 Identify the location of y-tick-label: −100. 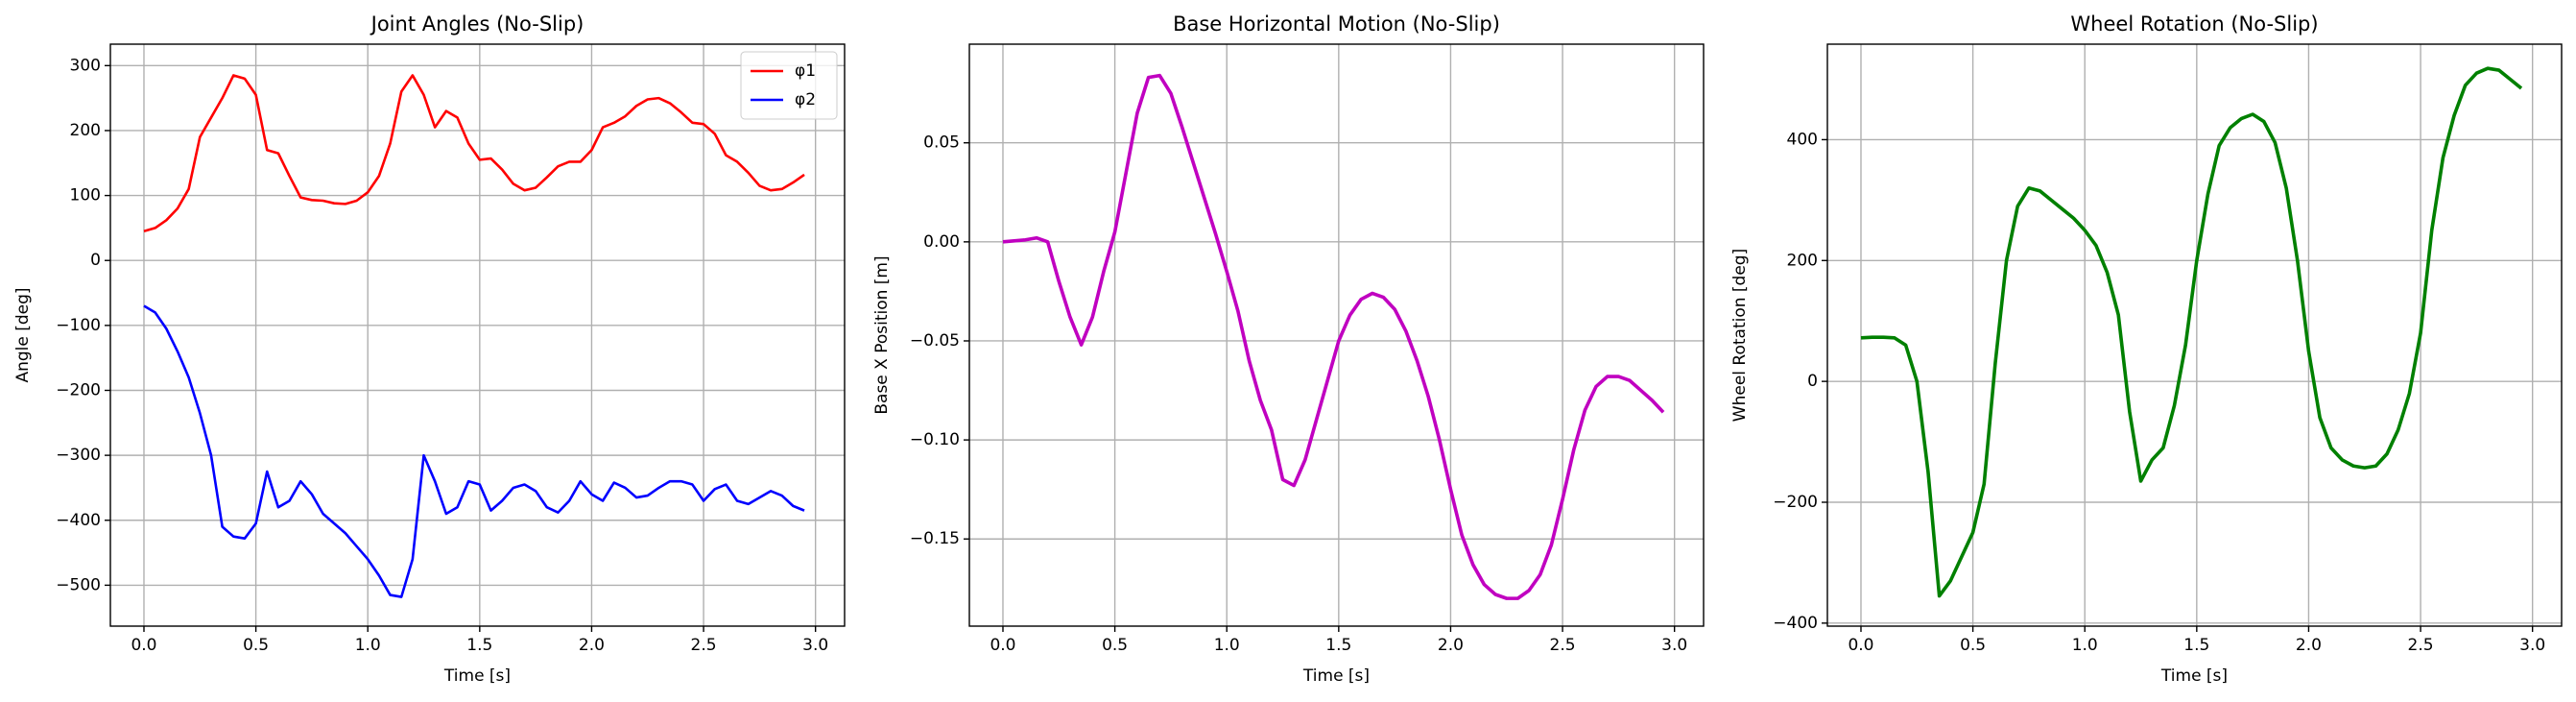
(78, 325).